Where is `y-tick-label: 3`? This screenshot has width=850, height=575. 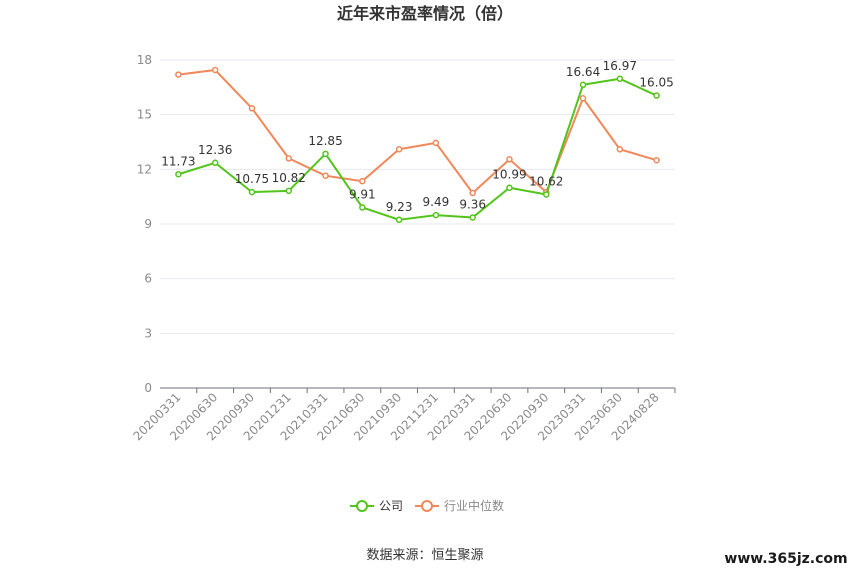 y-tick-label: 3 is located at coordinates (148, 333).